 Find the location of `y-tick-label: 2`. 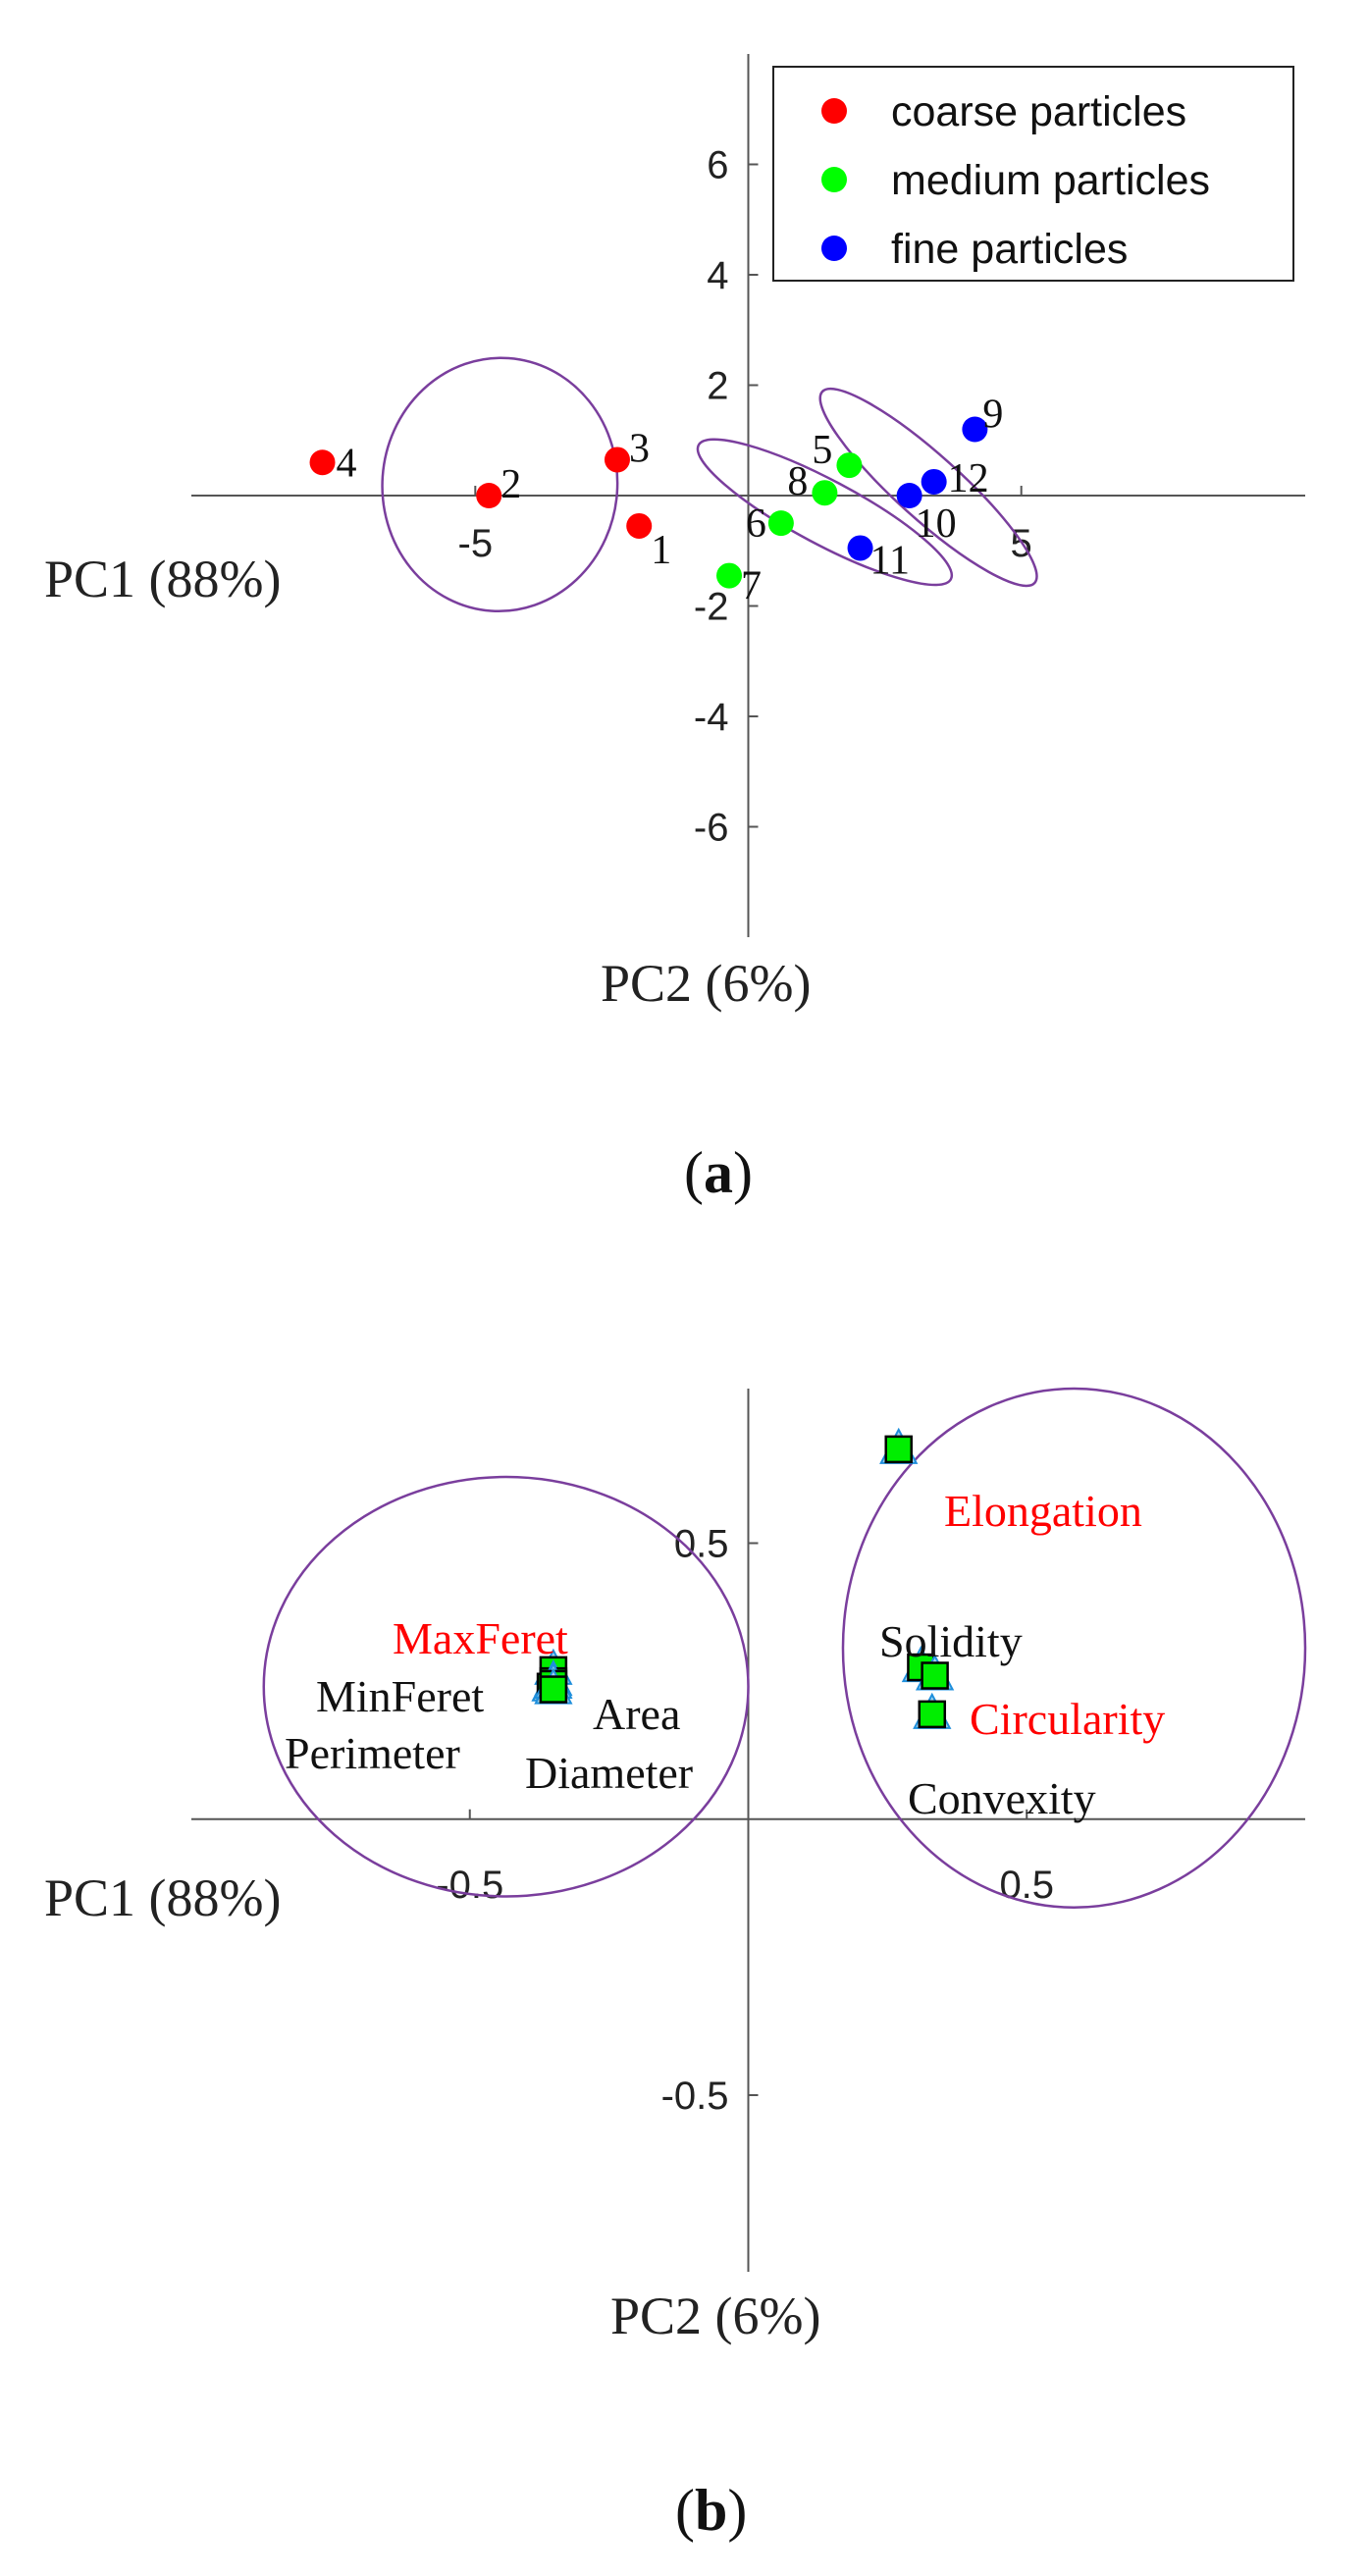

y-tick-label: 2 is located at coordinates (717, 386).